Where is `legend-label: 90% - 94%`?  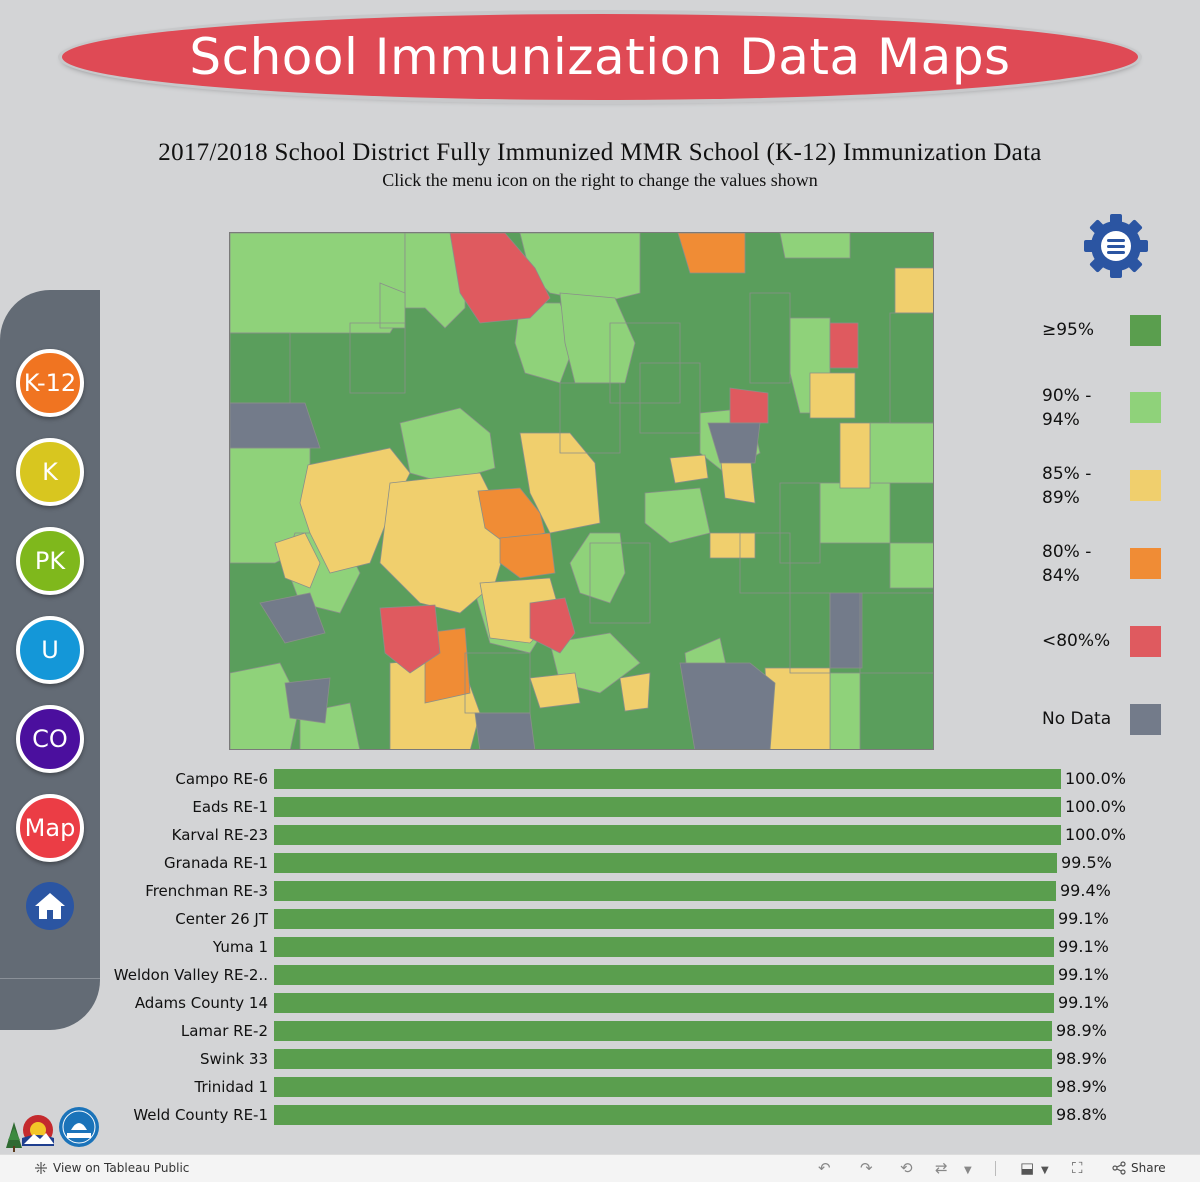 legend-label: 90% - 94% is located at coordinates (1067, 408).